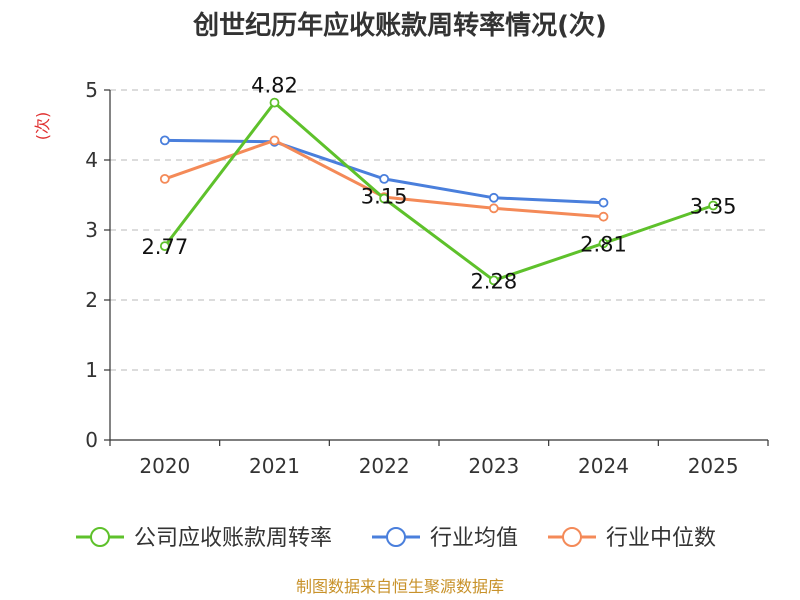 This screenshot has width=800, height=600. Describe the element at coordinates (474, 538) in the screenshot. I see `legend-label-1: 行业均值` at that location.